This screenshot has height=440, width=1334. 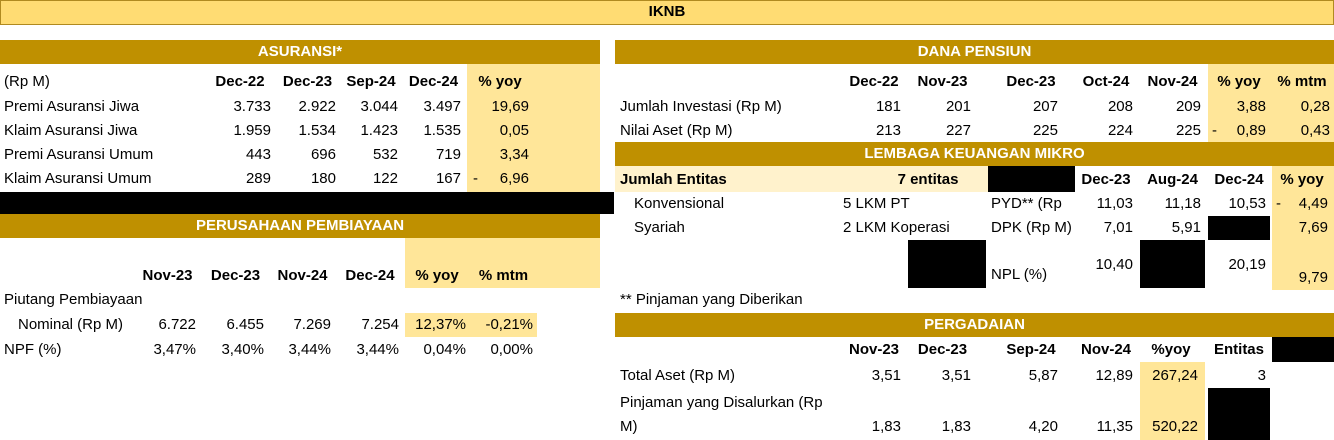 I want to click on row-label: Jumlah Entitas, so click(x=673, y=179).